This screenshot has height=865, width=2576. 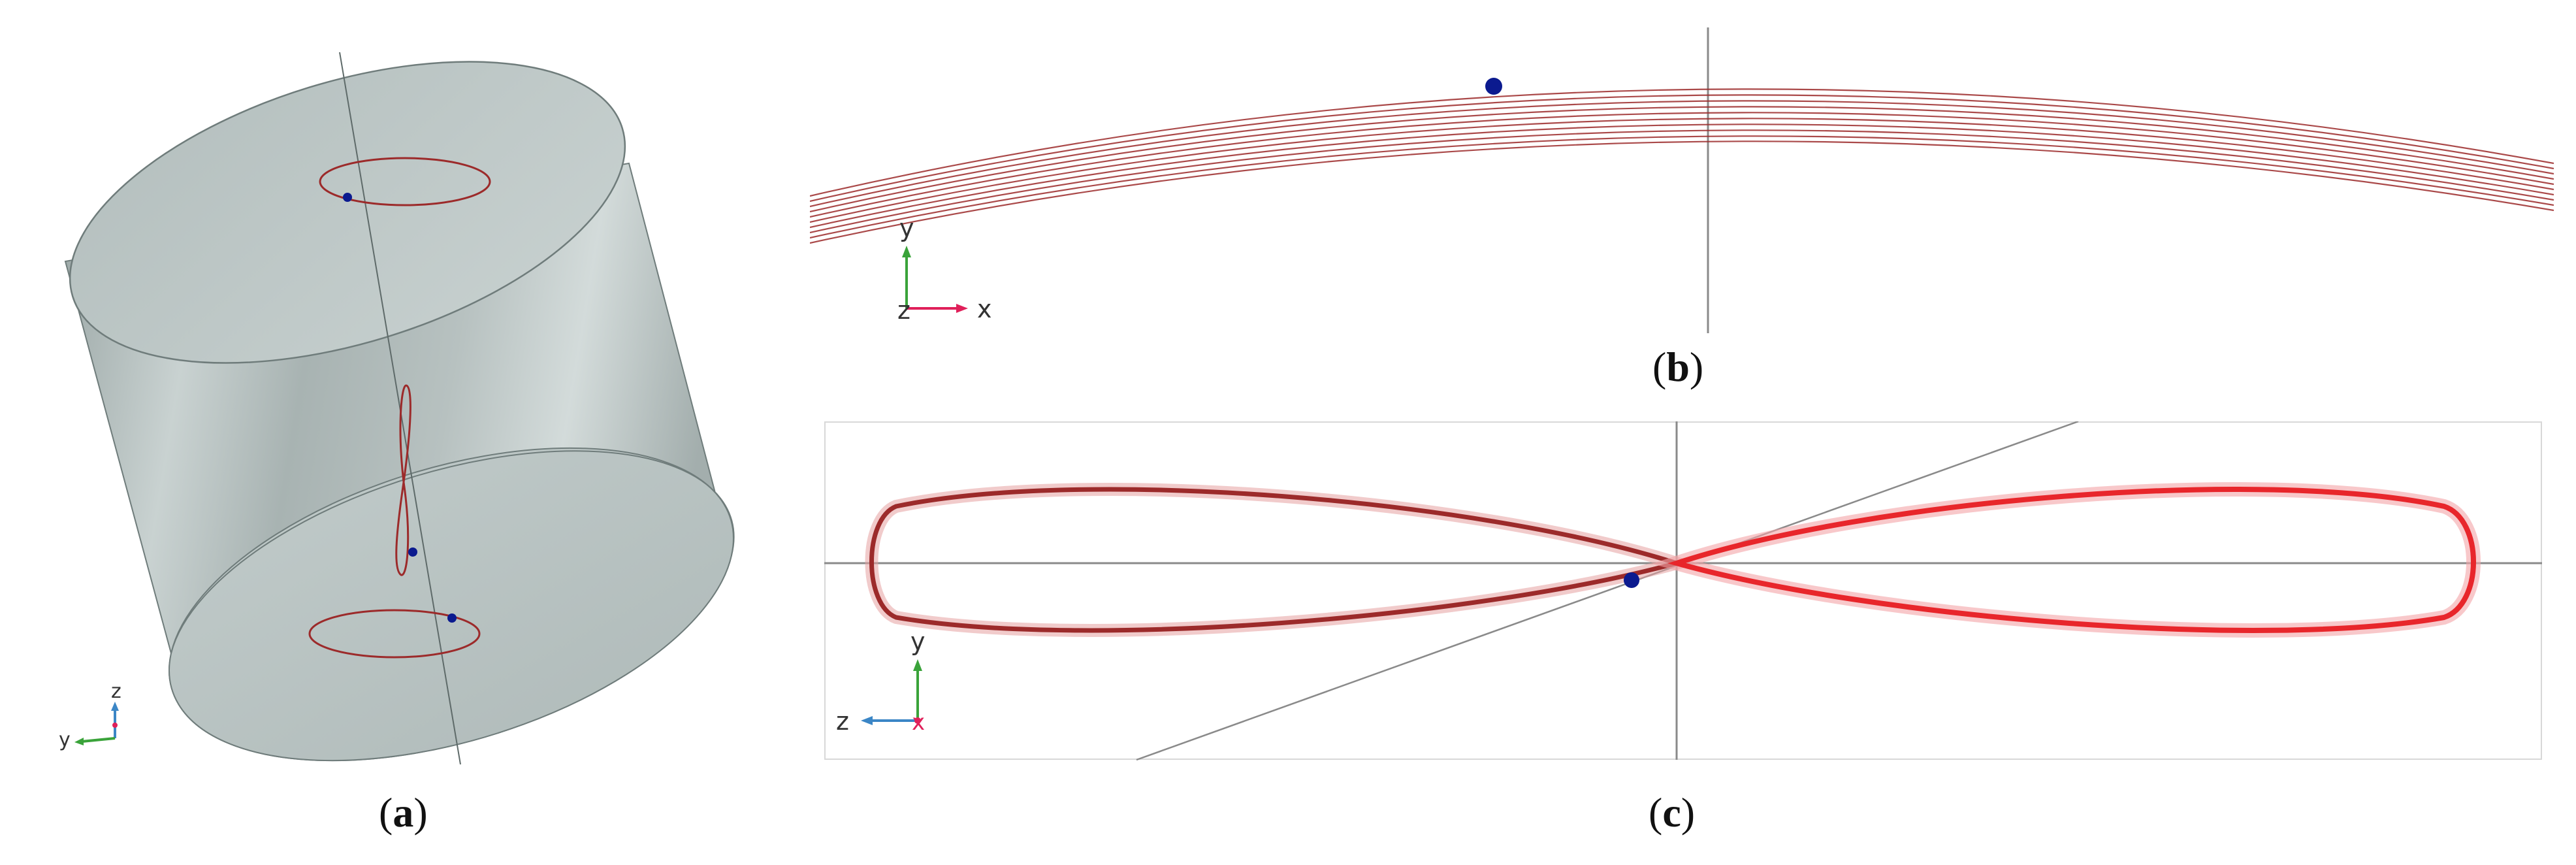 I want to click on triad-c-z-label: z, so click(x=842, y=721).